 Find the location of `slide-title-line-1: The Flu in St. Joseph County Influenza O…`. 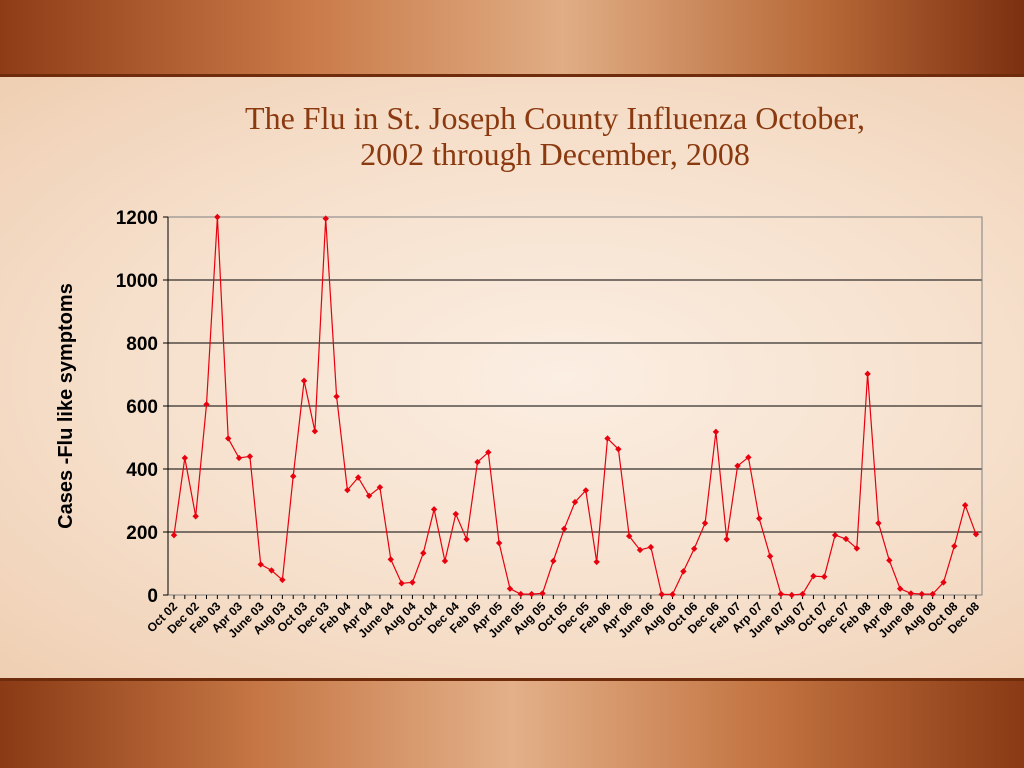

slide-title-line-1: The Flu in St. Joseph County Influenza O… is located at coordinates (555, 118).